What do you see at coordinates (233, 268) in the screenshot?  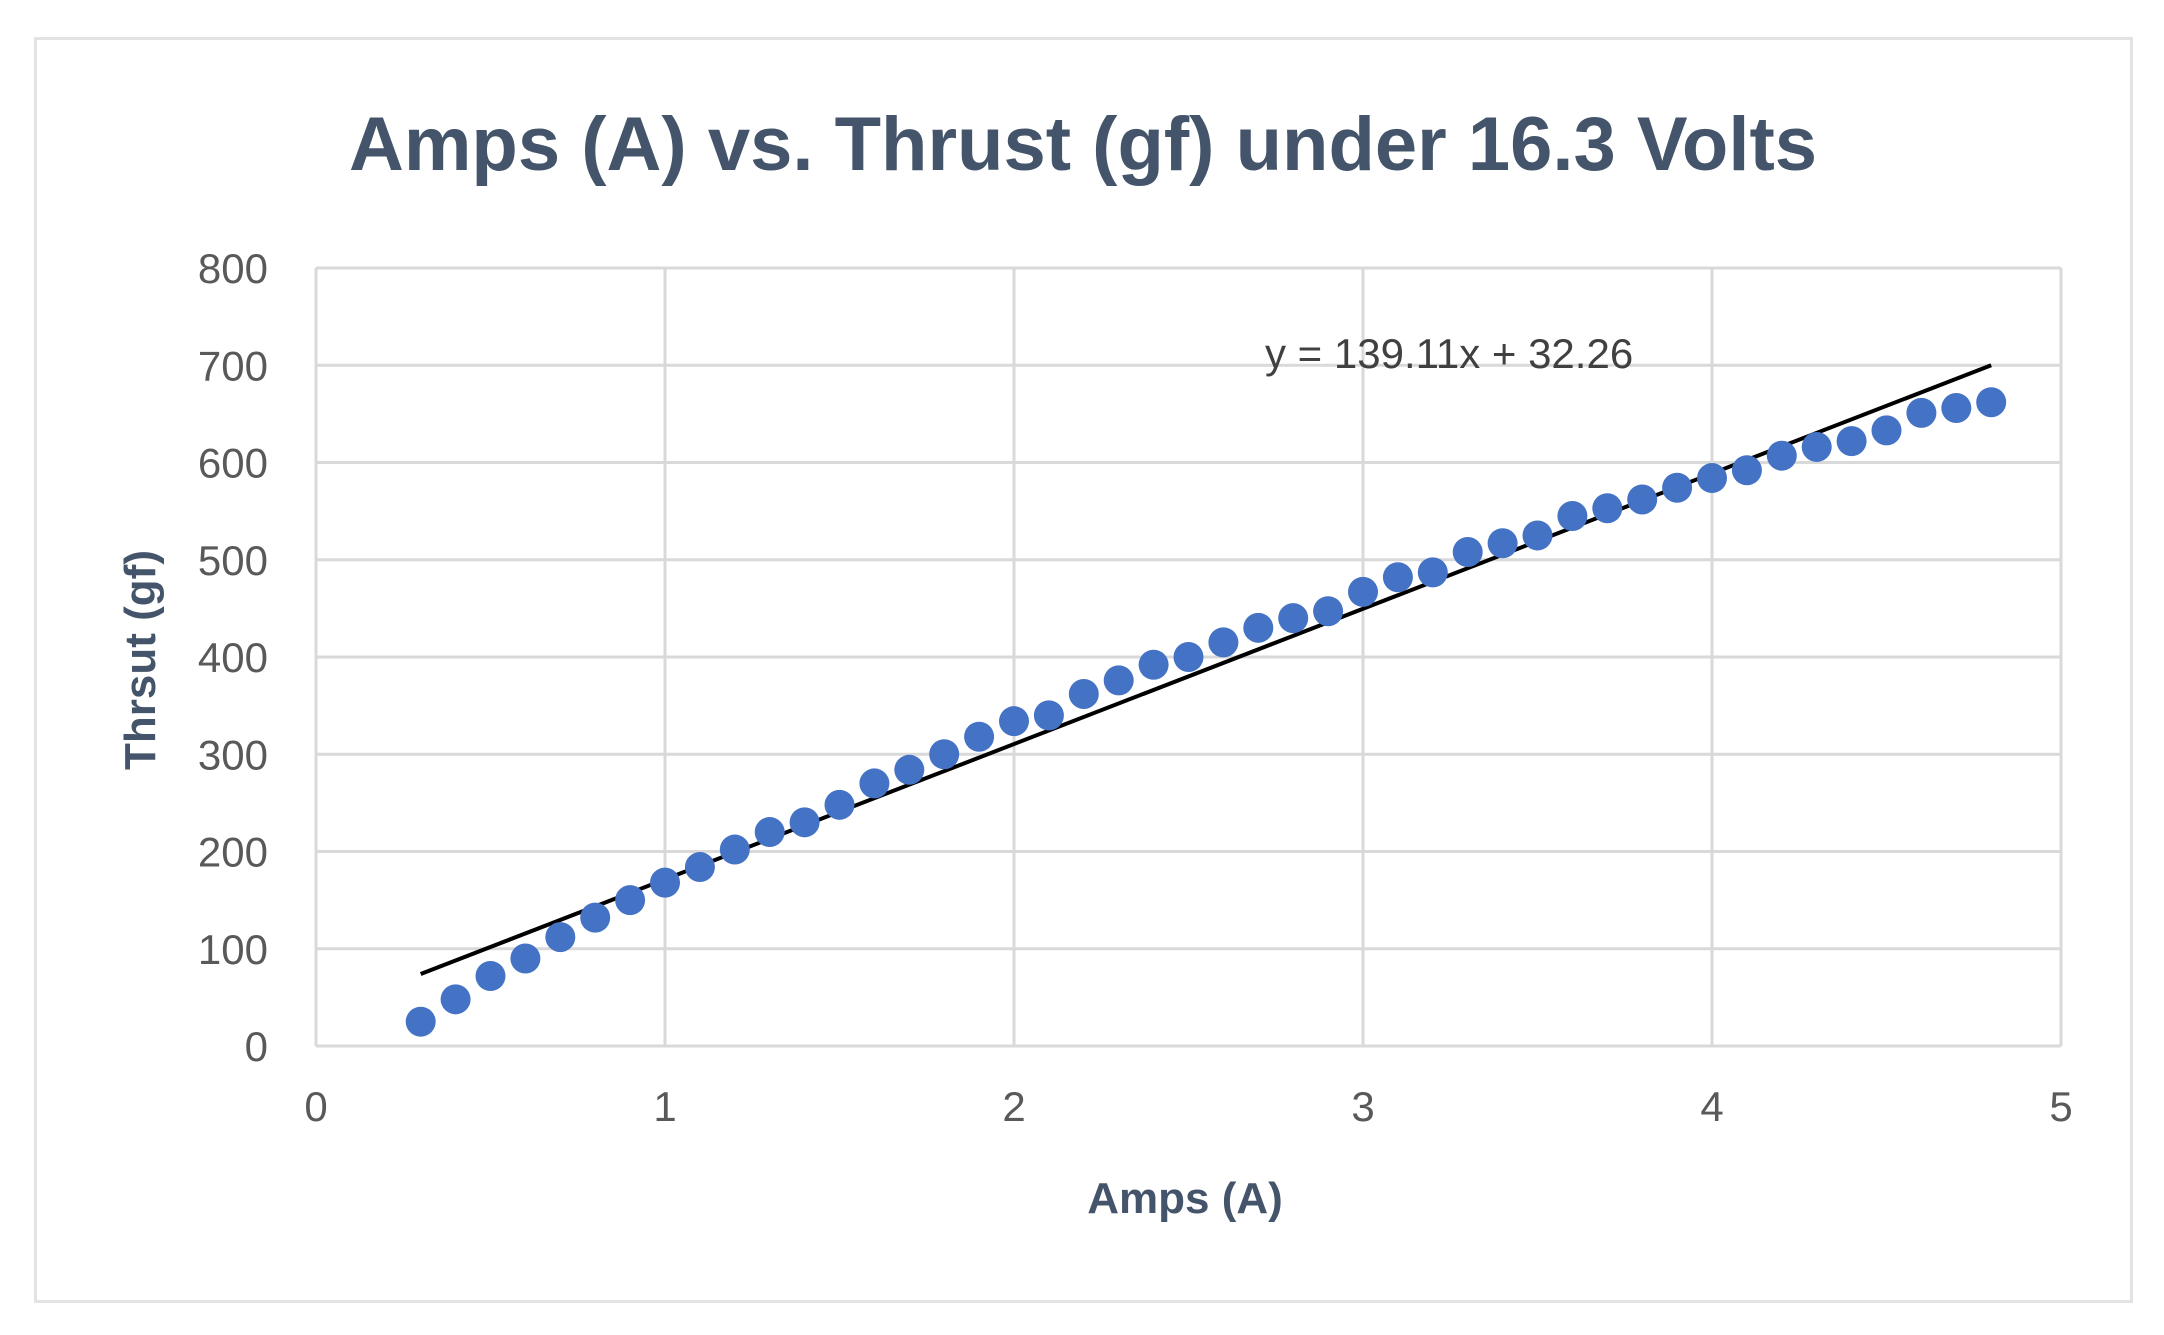 I see `y-tick-label-8: 800` at bounding box center [233, 268].